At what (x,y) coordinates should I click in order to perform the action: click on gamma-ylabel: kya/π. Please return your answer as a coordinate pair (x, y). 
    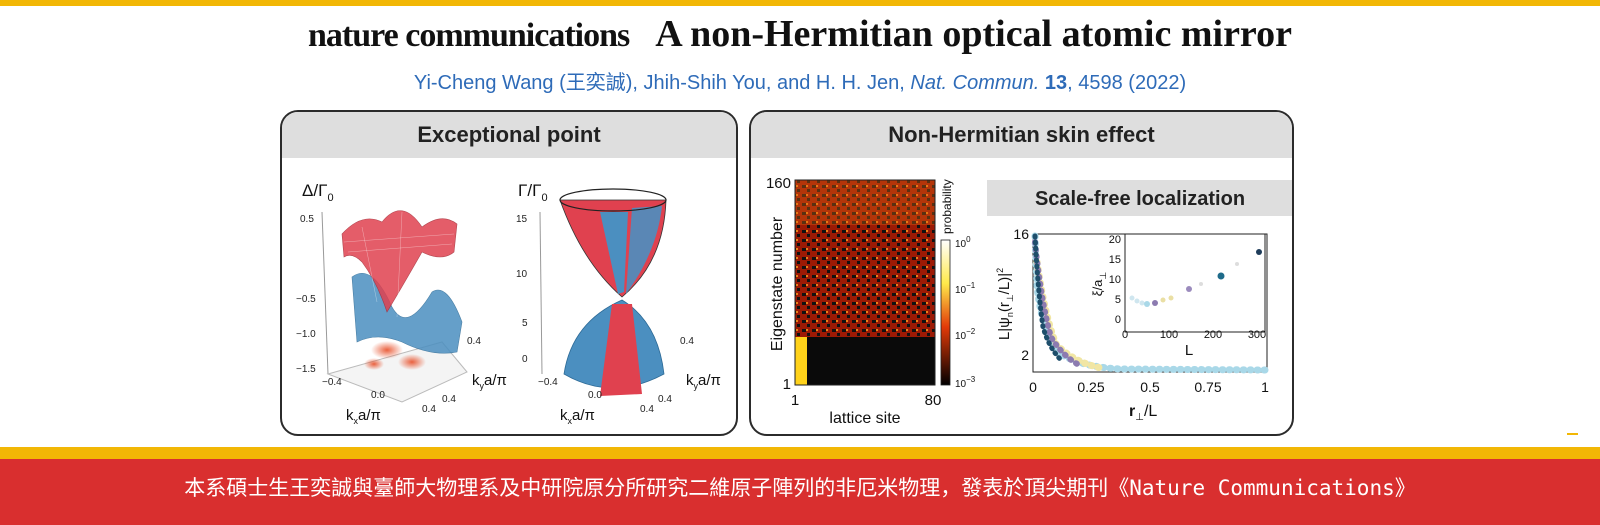
    Looking at the image, I should click on (703, 381).